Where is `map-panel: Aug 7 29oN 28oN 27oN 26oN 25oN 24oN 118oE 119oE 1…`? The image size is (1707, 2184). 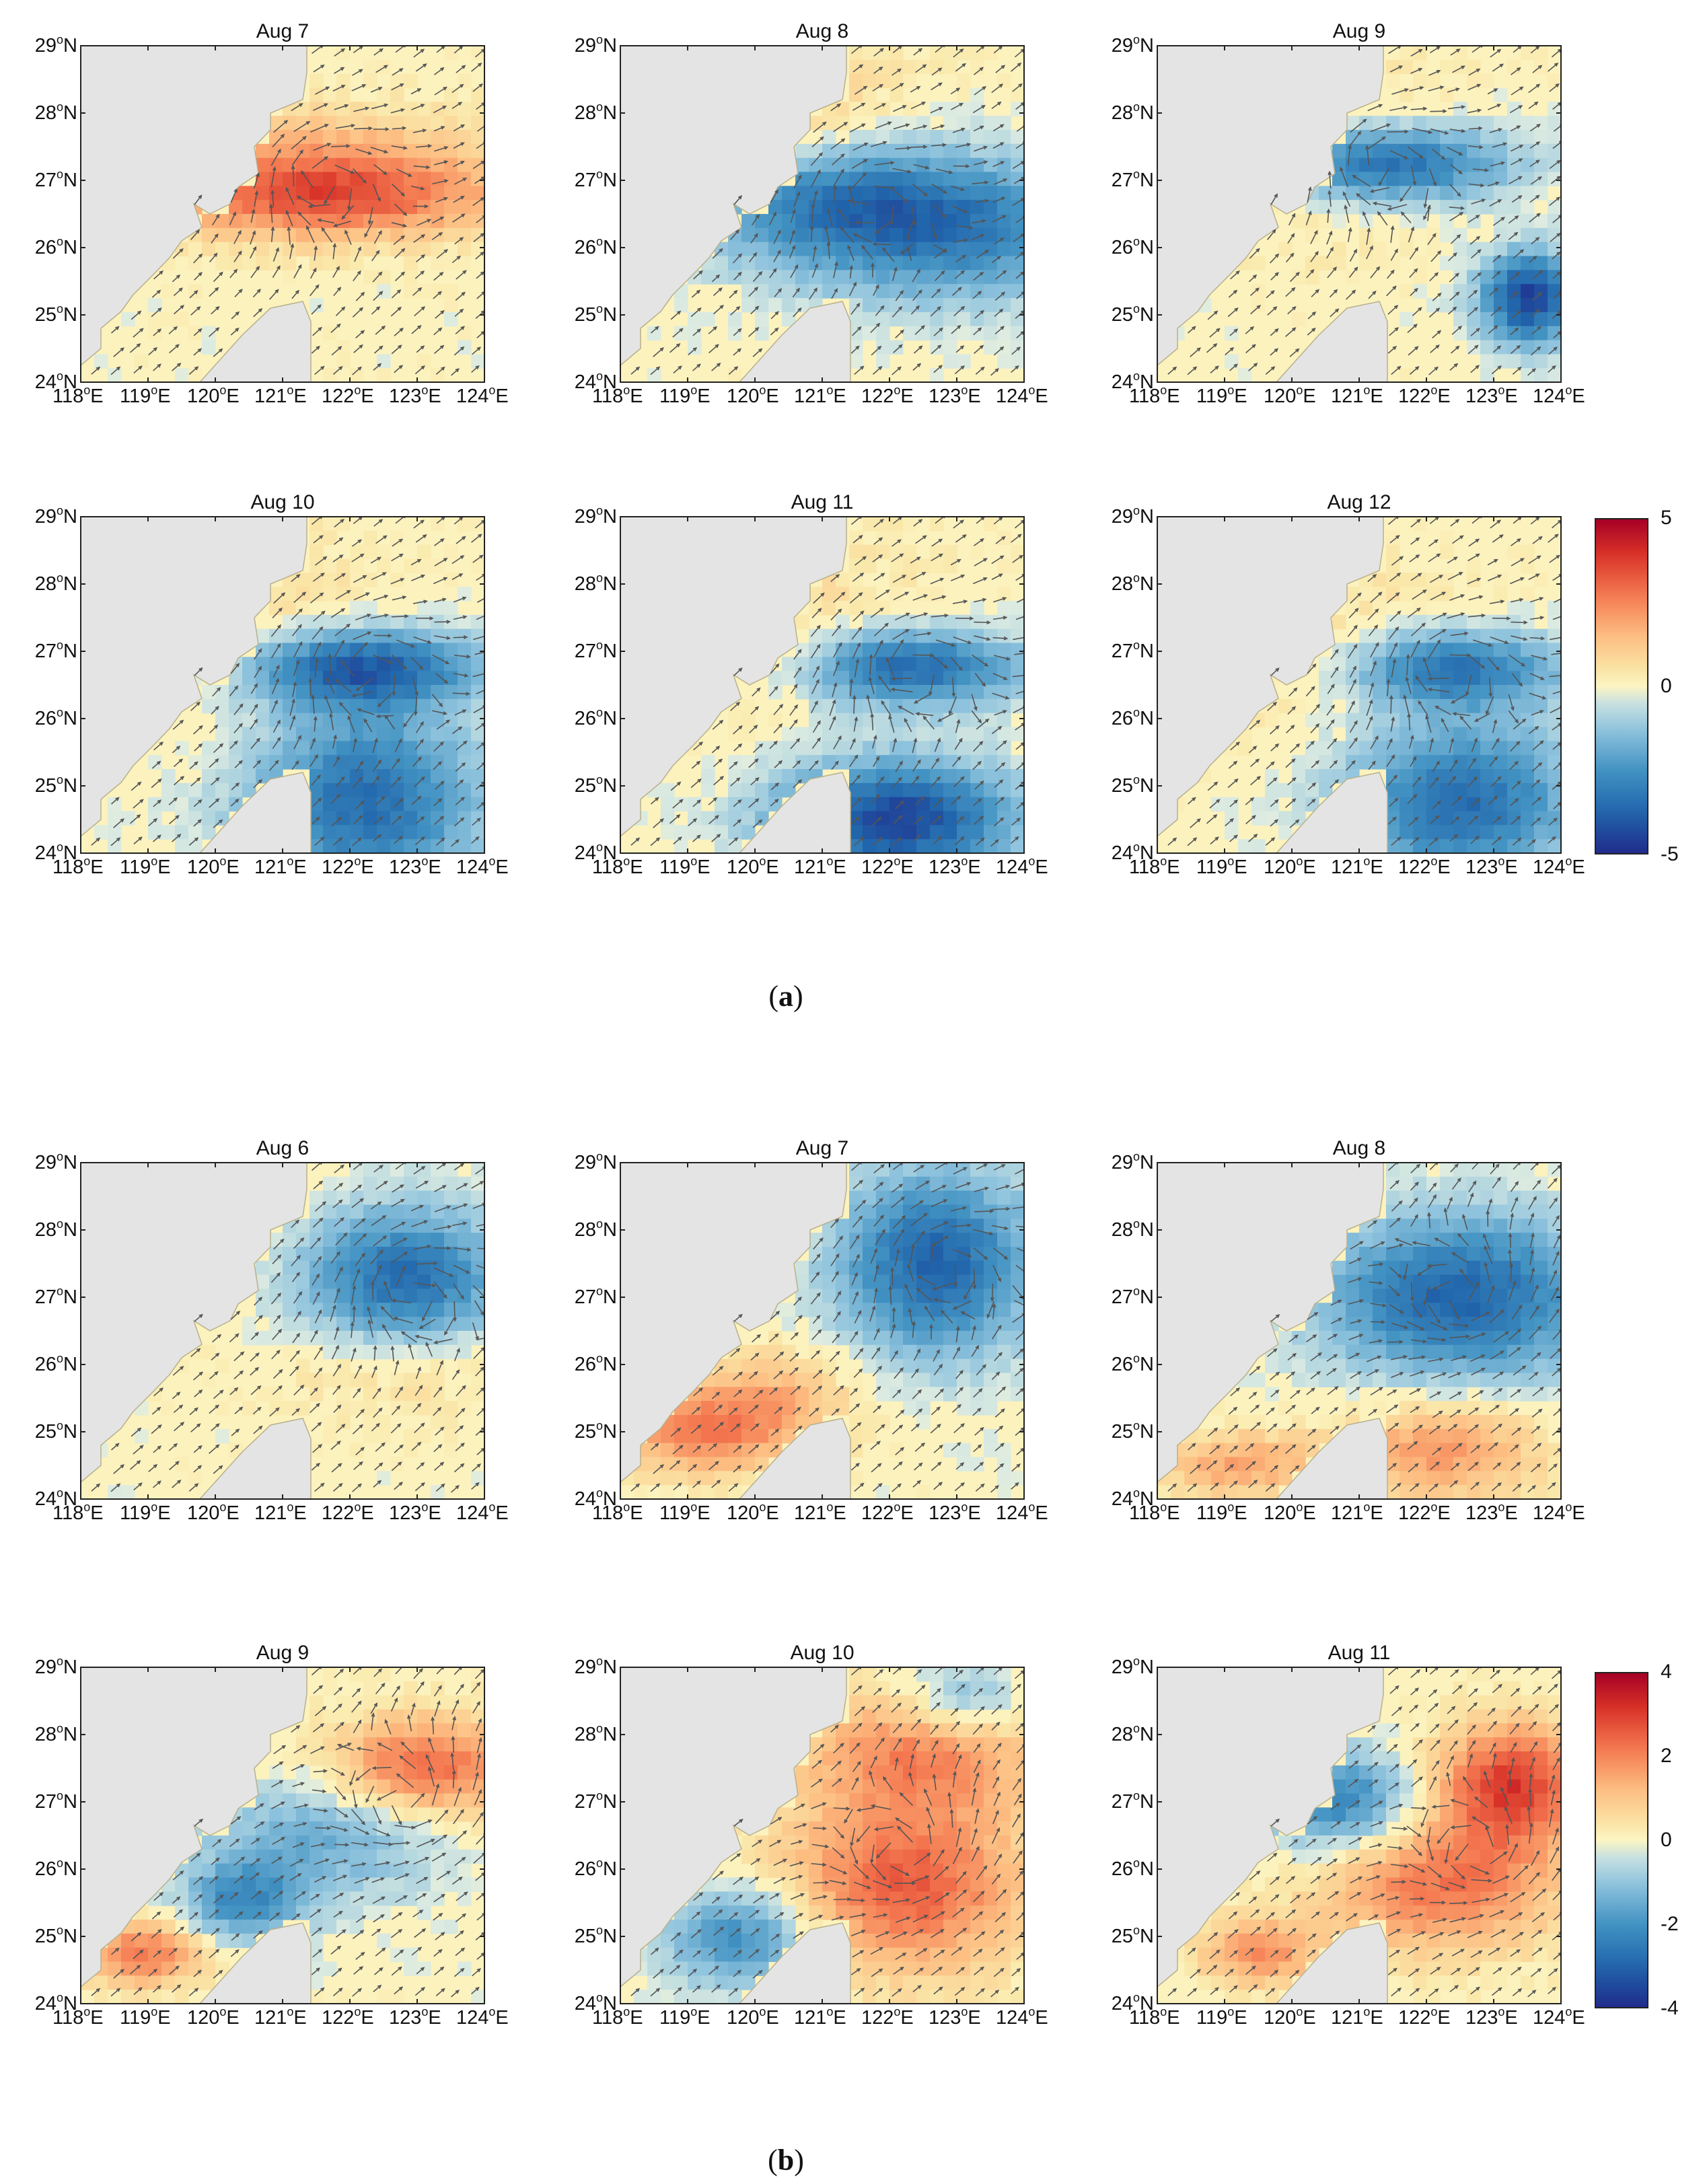 map-panel: Aug 7 29oN 28oN 27oN 26oN 25oN 24oN 118oE 119oE 1… is located at coordinates (261, 222).